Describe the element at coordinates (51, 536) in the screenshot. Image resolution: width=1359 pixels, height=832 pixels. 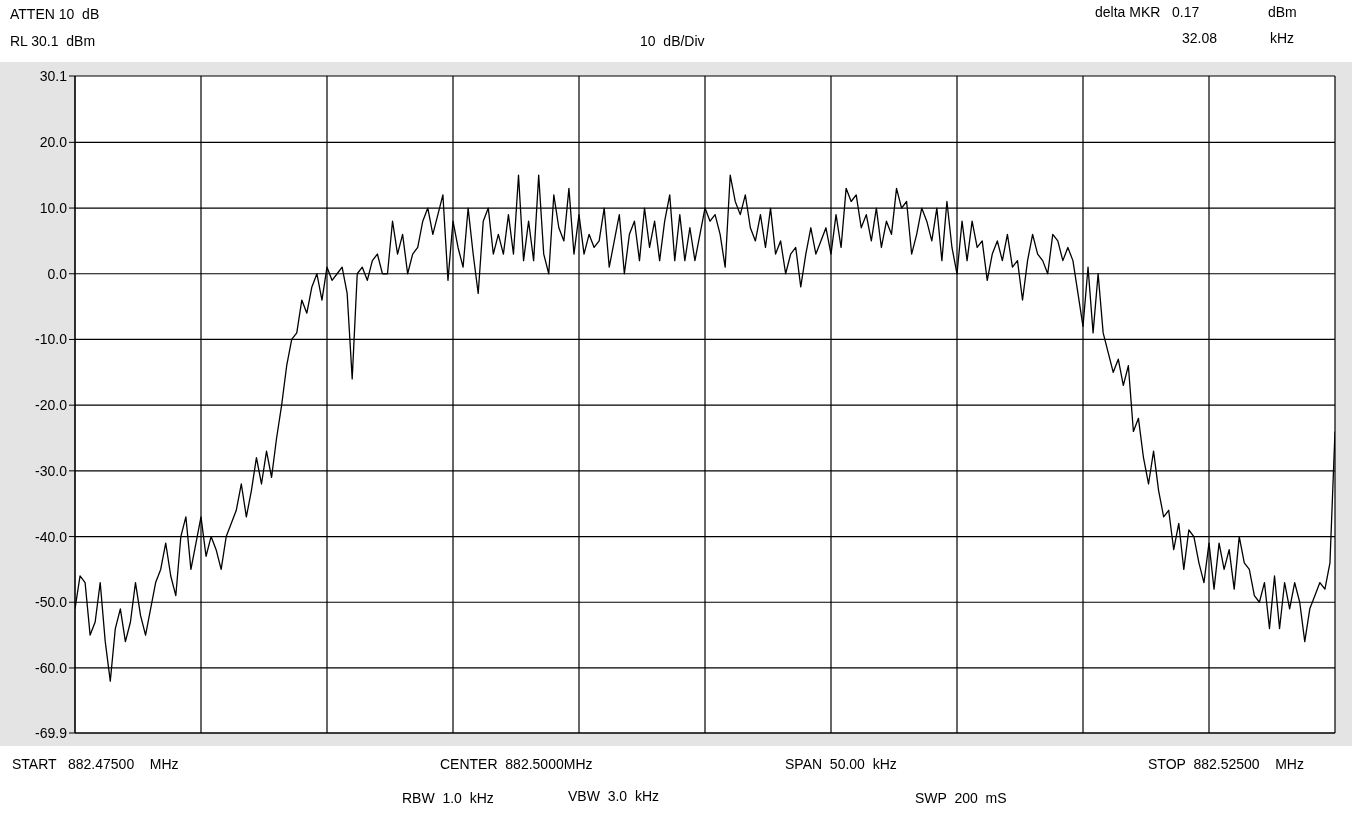
I see `y-tick-label: -40.0` at that location.